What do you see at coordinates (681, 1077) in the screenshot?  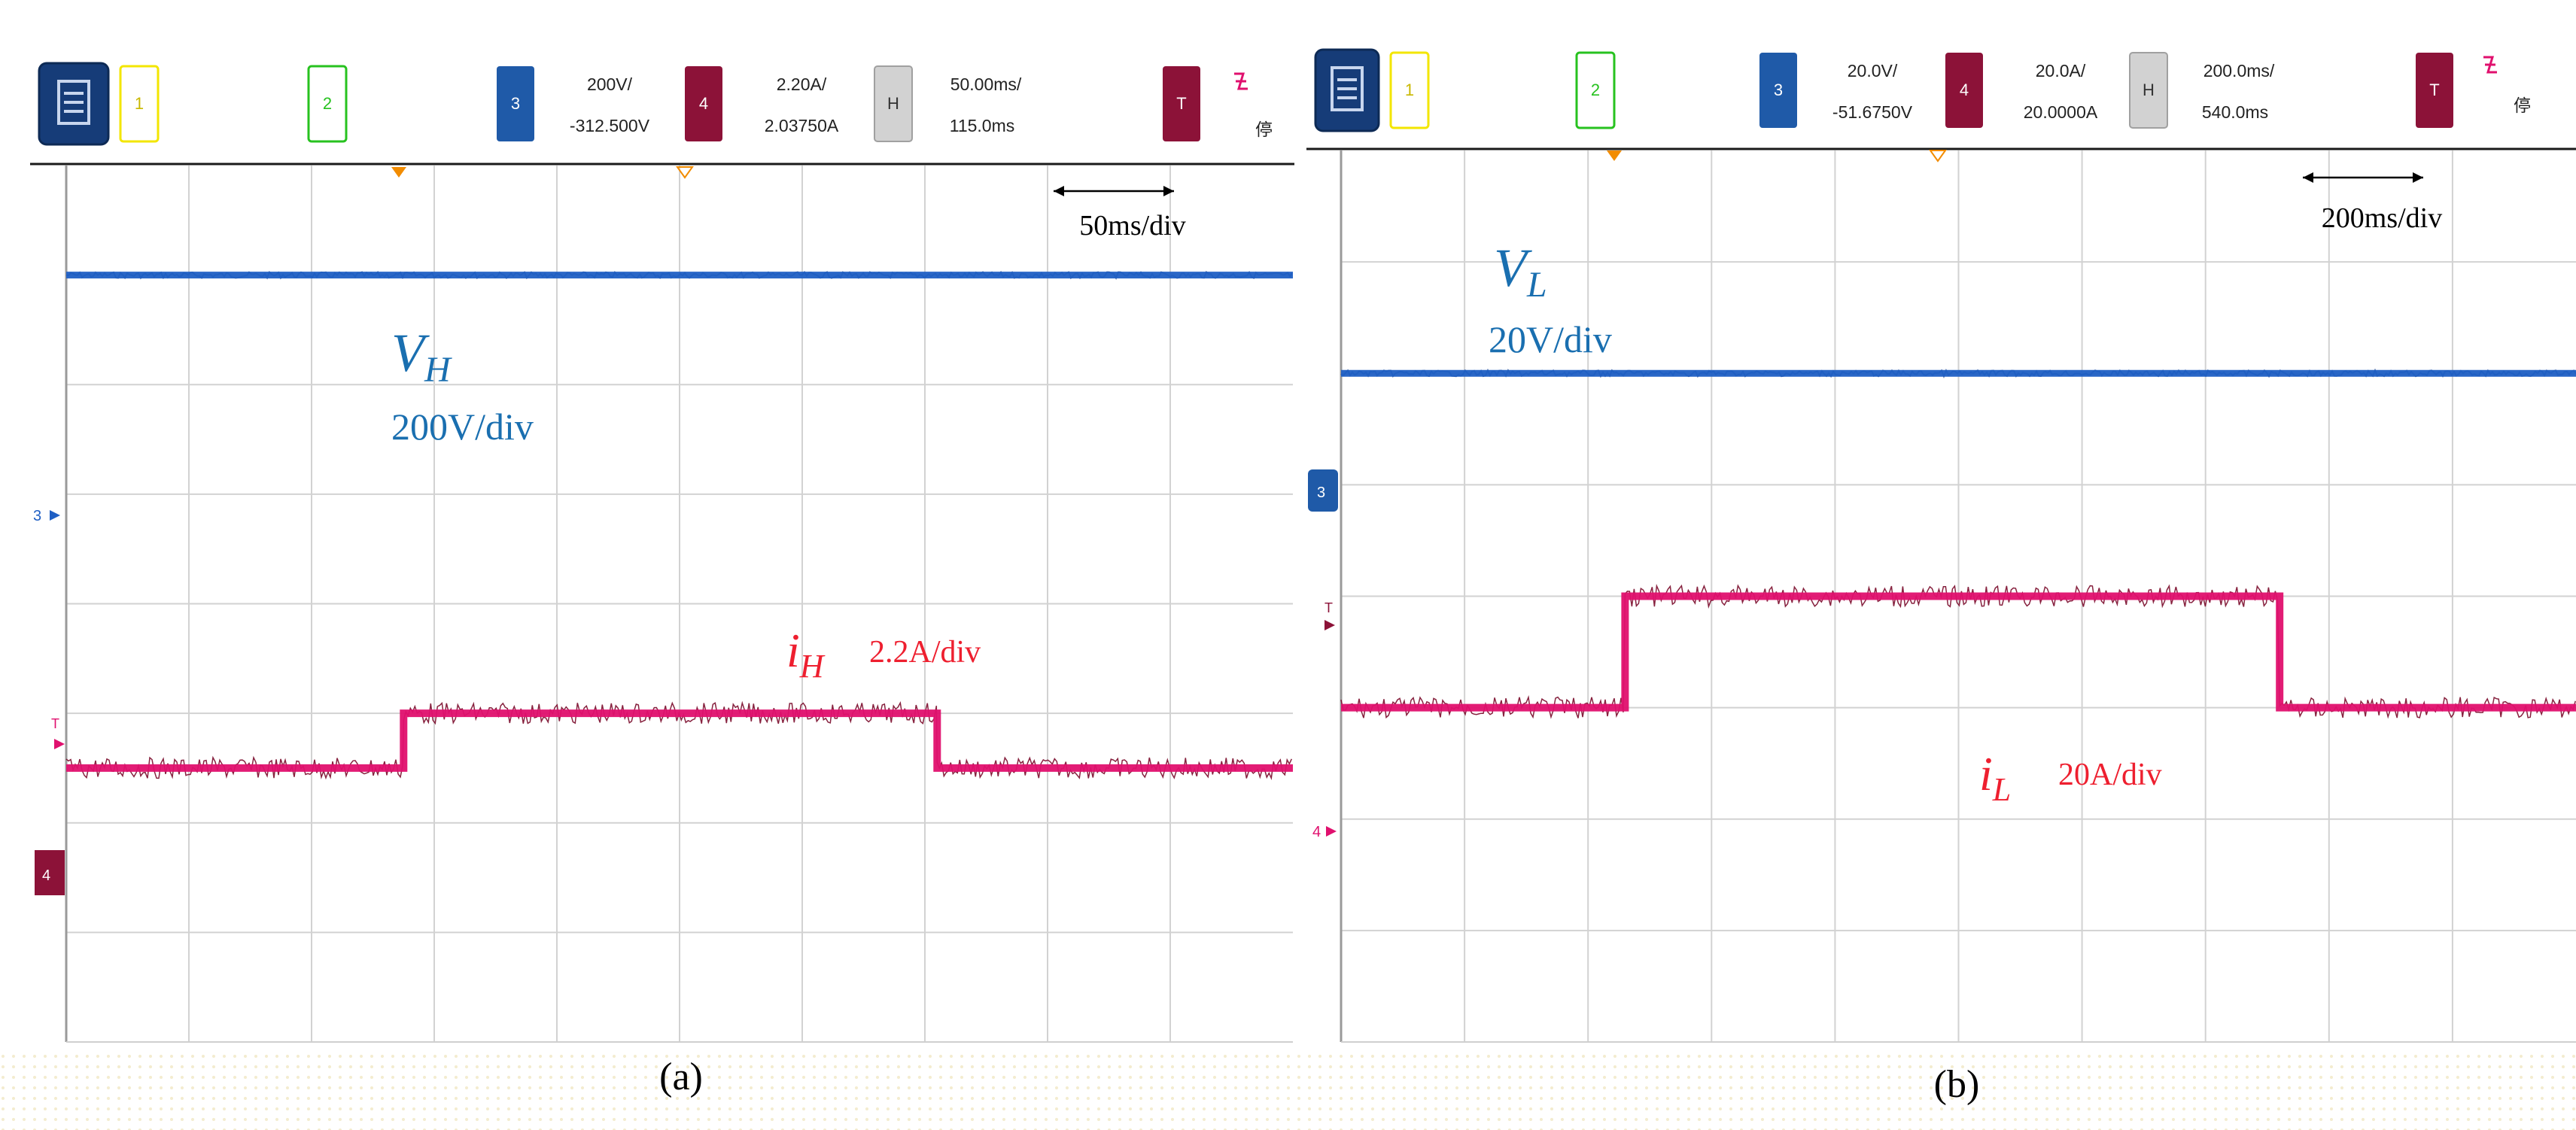 I see `caption-a: (a)` at bounding box center [681, 1077].